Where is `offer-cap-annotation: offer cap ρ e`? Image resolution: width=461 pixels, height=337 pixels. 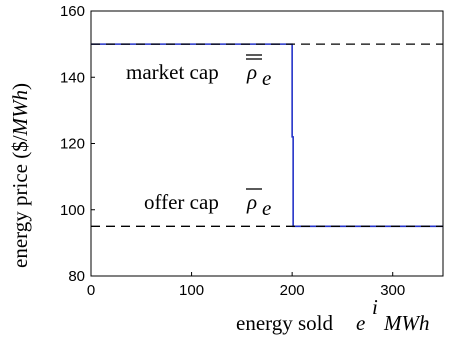
offer-cap-annotation: offer cap ρ e is located at coordinates (207, 204).